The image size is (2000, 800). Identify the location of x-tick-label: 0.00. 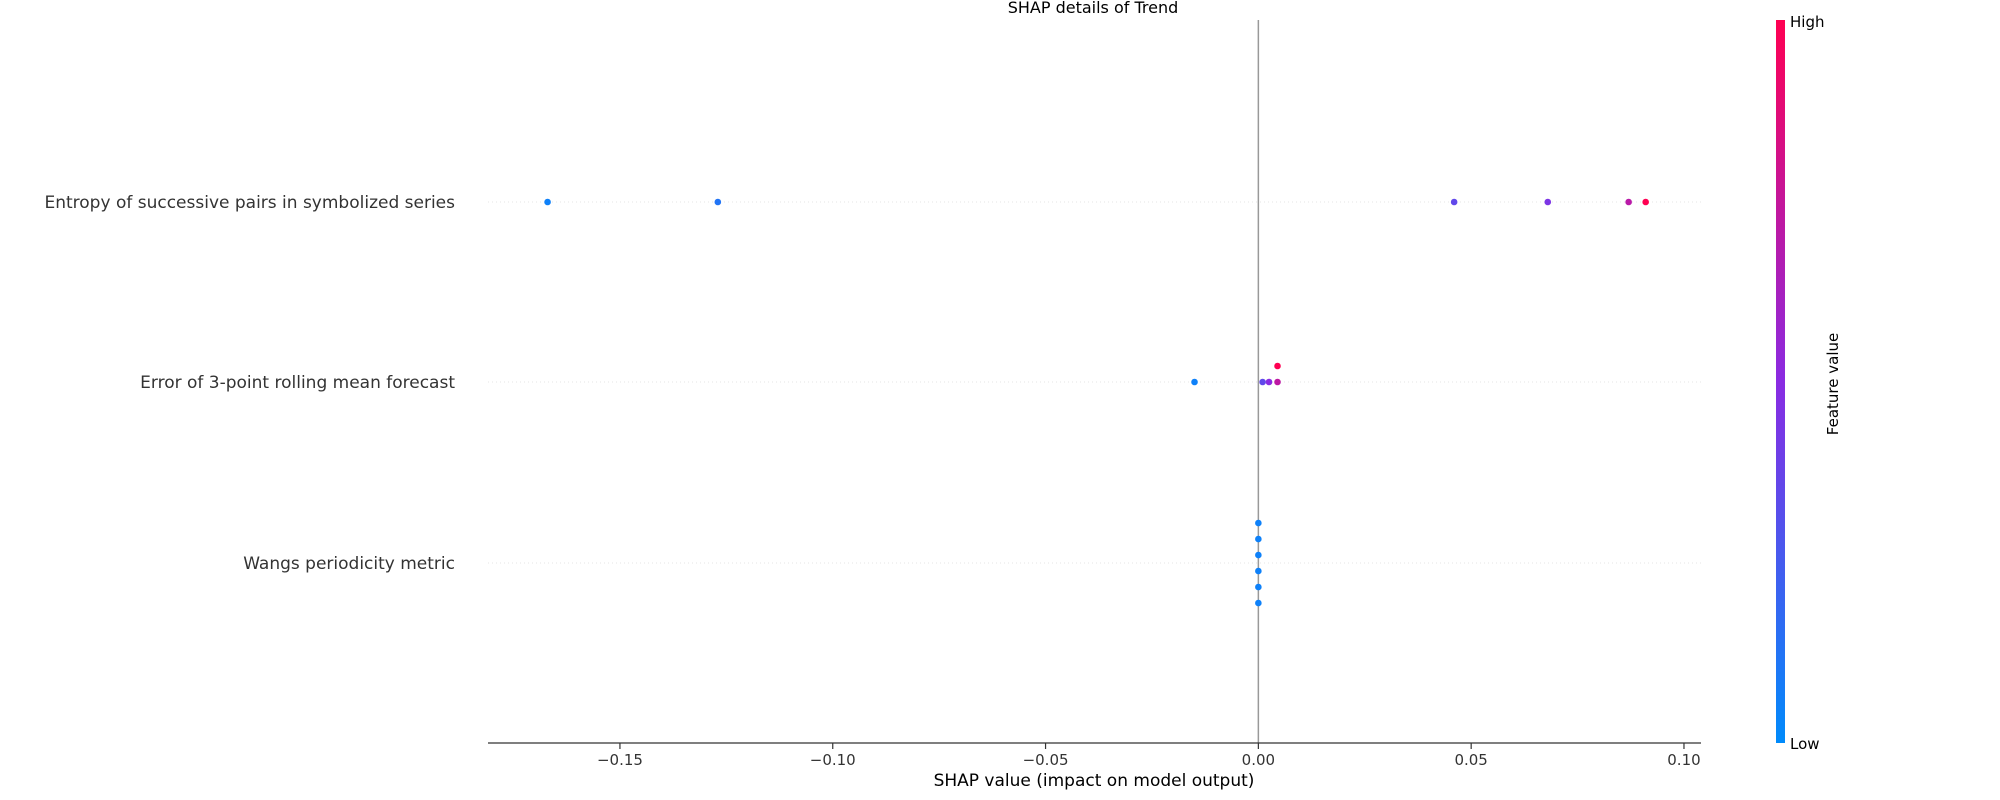
(1258, 760).